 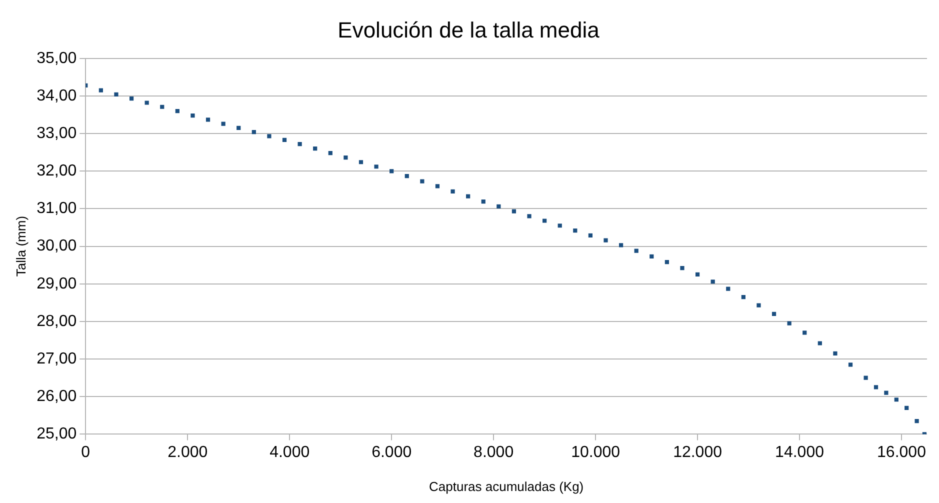 What do you see at coordinates (56, 171) in the screenshot?
I see `y-tick-label: 32,00` at bounding box center [56, 171].